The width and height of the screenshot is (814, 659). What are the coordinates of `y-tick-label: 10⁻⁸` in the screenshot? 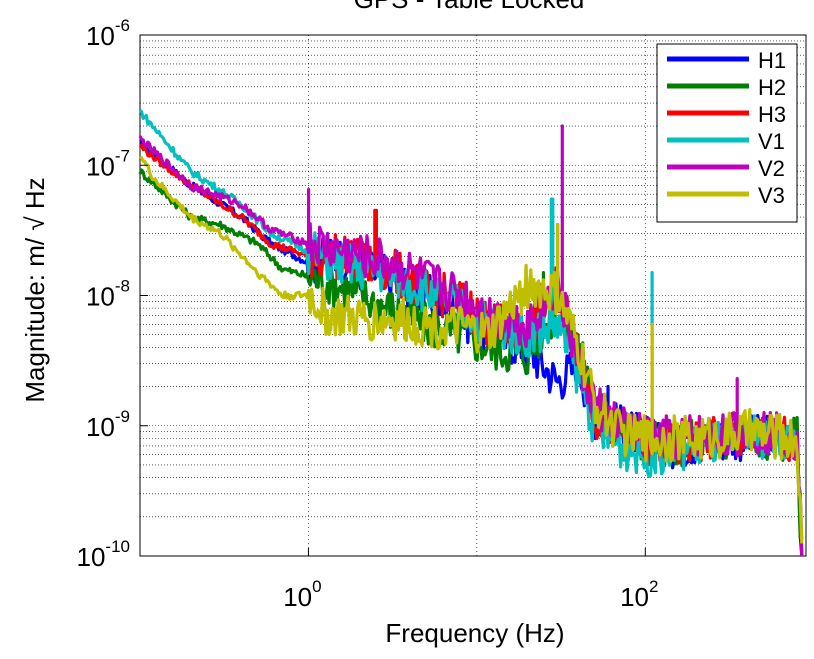 It's located at (108, 294).